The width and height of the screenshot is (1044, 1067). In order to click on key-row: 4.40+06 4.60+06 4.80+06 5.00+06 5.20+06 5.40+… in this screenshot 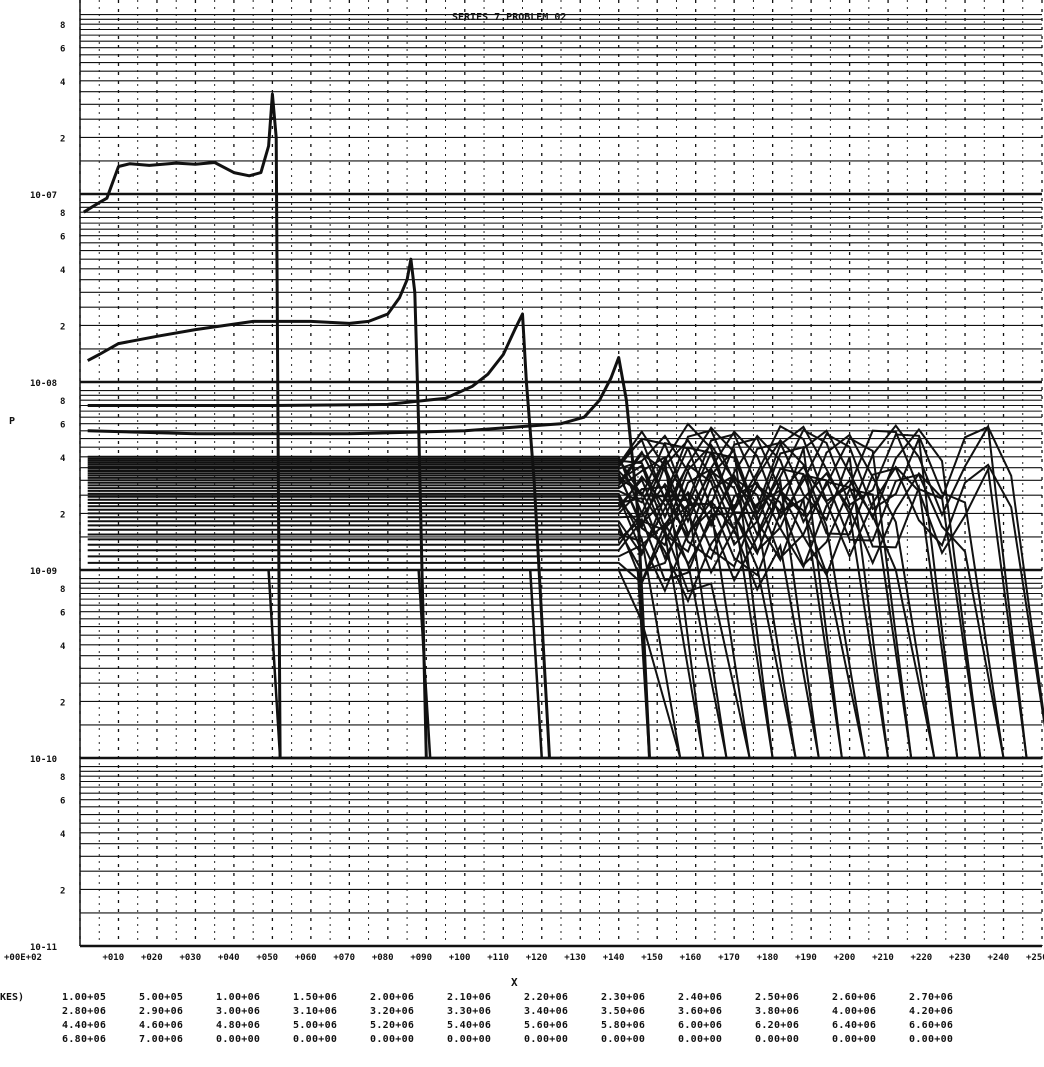, I will do `click(522, 1027)`.